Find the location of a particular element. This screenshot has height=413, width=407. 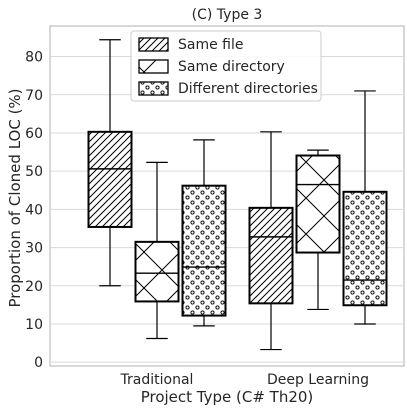

x-axis-title: Project Type (C# Th20) is located at coordinates (227, 397).